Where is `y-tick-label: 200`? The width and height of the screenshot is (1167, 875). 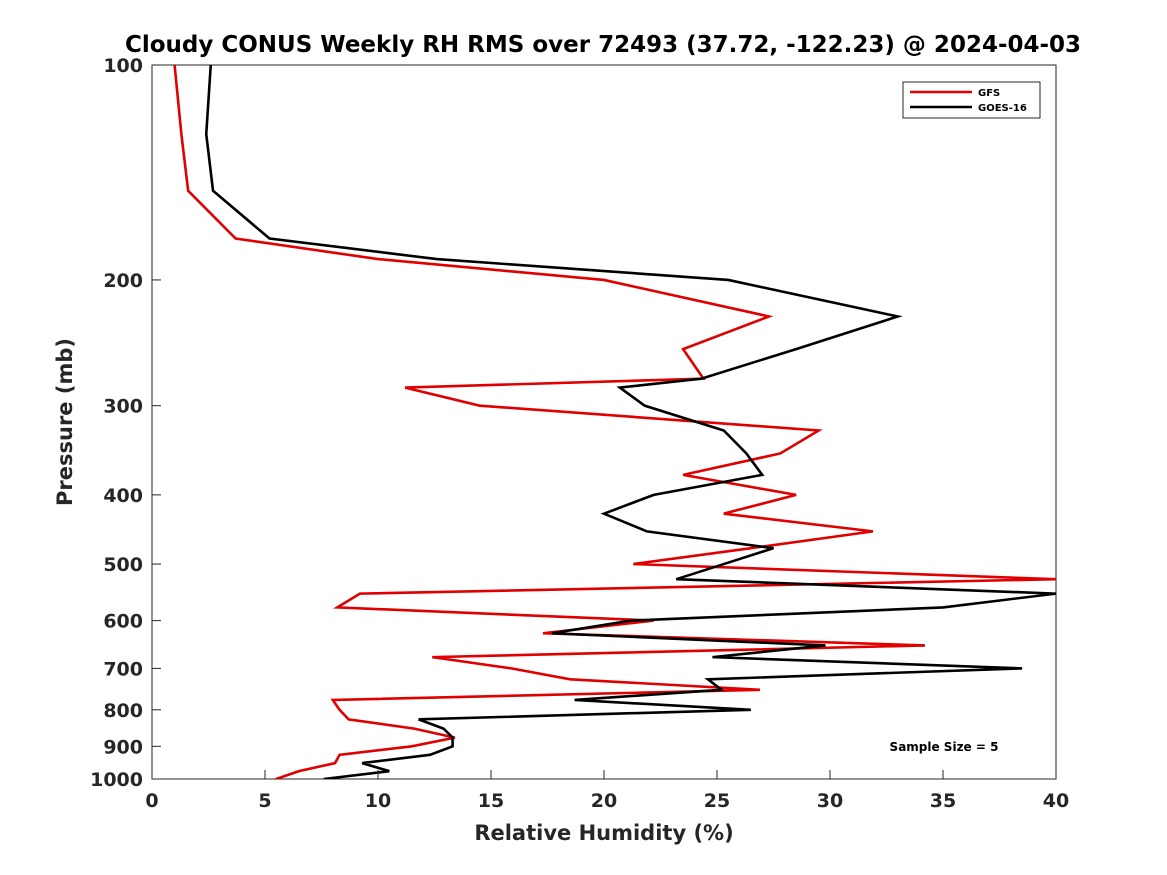 y-tick-label: 200 is located at coordinates (123, 281).